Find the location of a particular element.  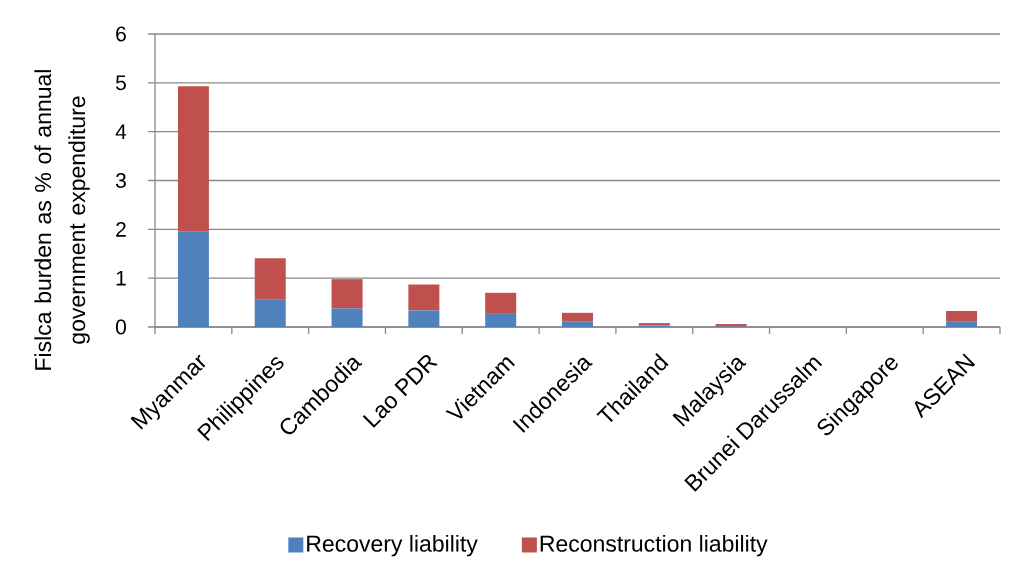

y-tick-label: 4 is located at coordinates (121, 131).